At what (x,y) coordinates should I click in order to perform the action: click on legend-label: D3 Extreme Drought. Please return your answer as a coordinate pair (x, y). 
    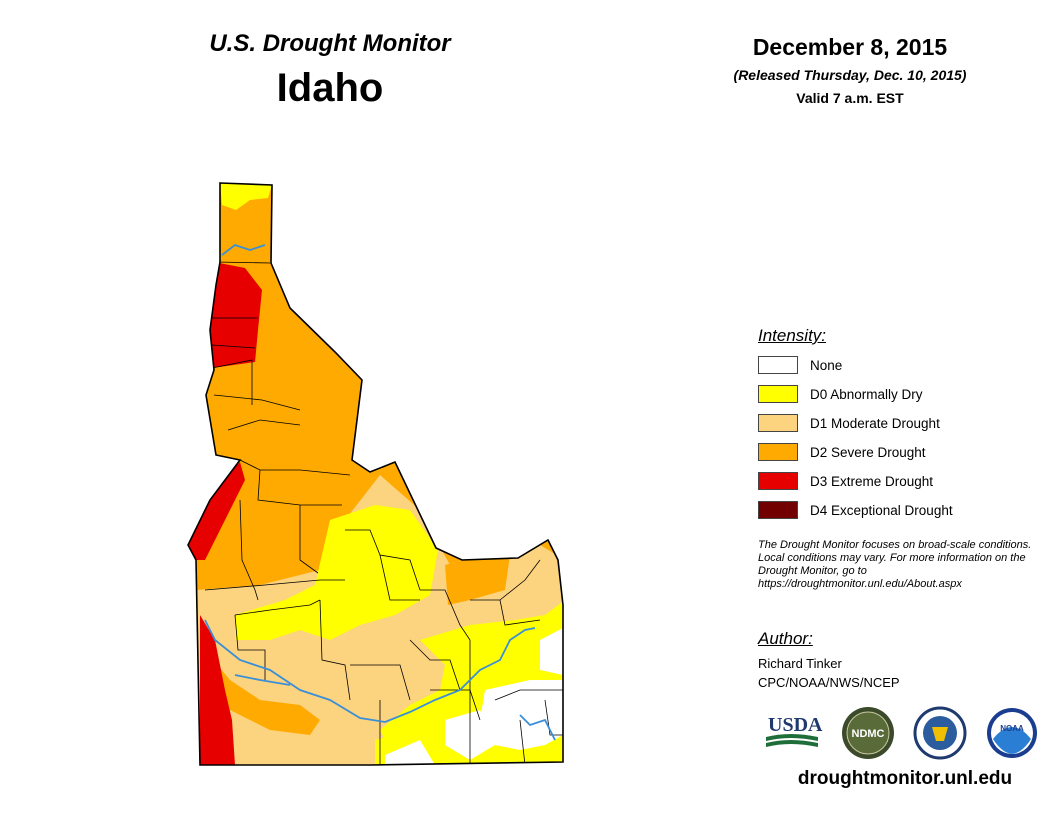
    Looking at the image, I should click on (872, 481).